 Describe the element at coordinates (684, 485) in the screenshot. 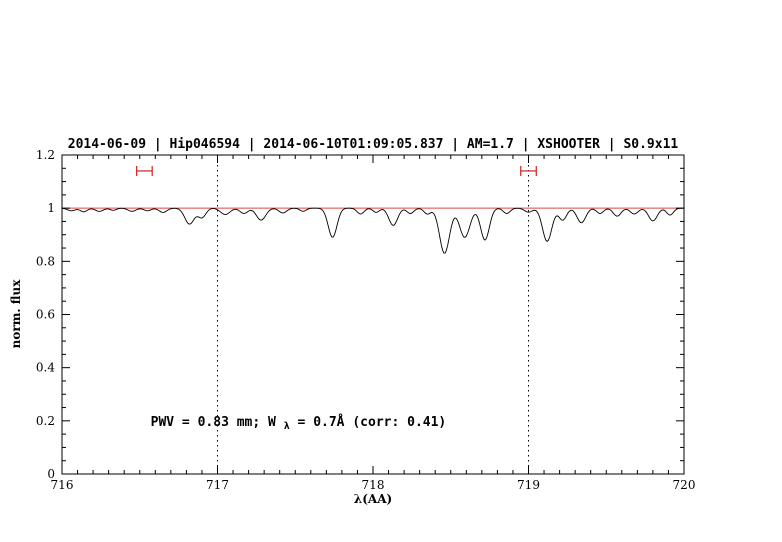

I see `x-tick-label: 720` at that location.